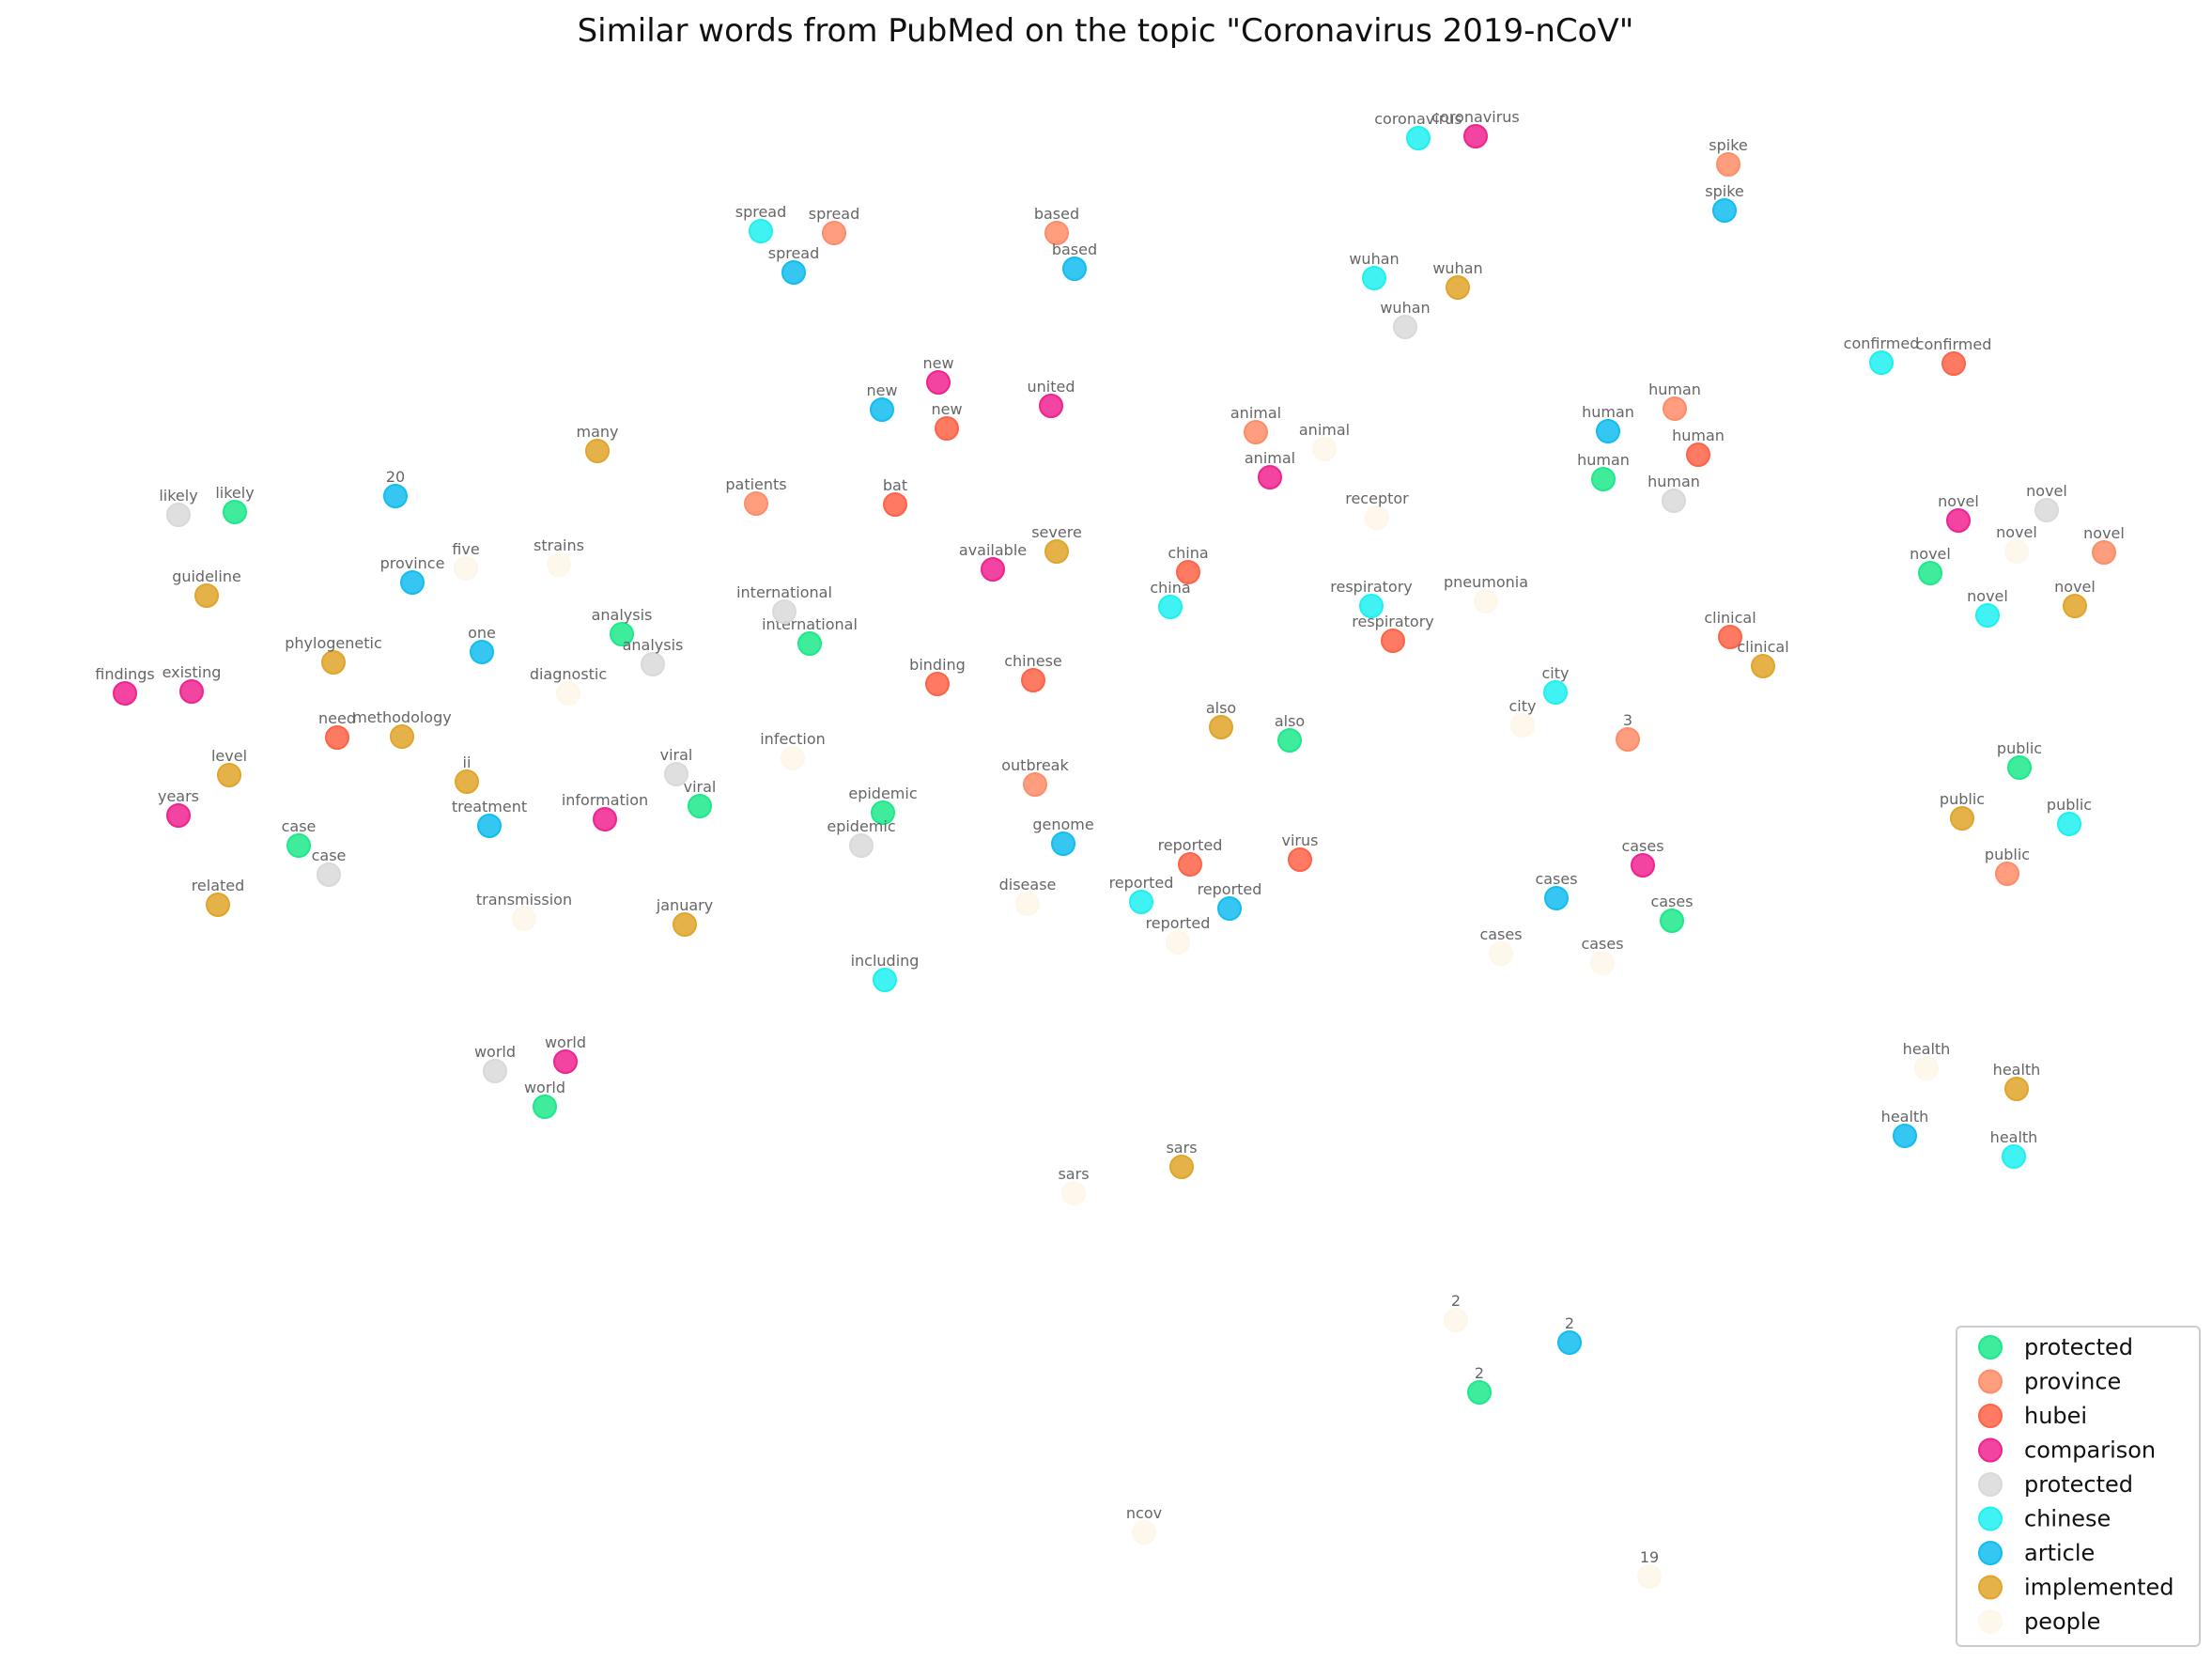 This screenshot has width=2212, height=1662. What do you see at coordinates (1457, 268) in the screenshot?
I see `data-label: wuhan` at bounding box center [1457, 268].